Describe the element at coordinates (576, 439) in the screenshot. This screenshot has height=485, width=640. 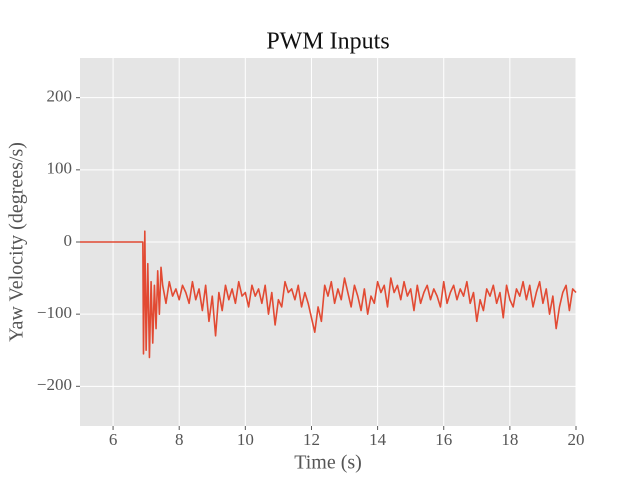
I see `x-tick-label: 20` at that location.